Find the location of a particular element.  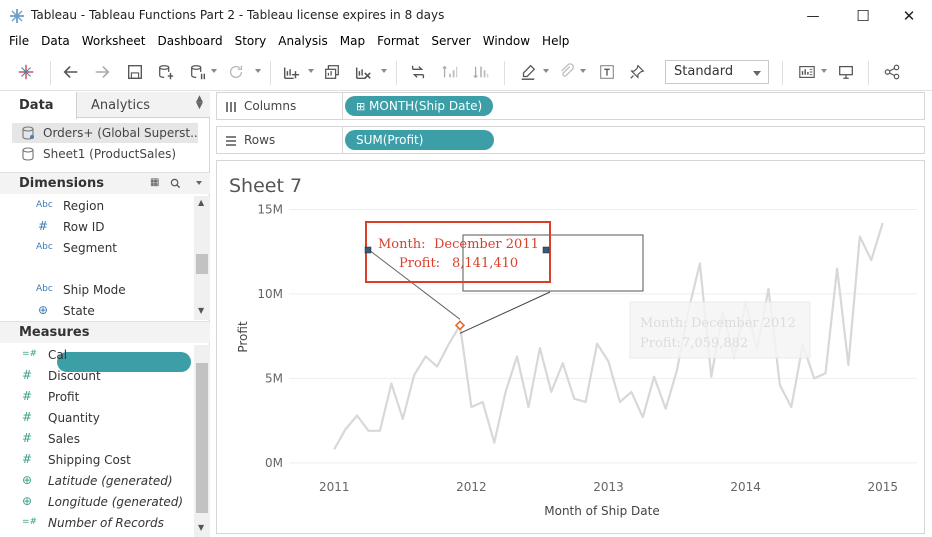

redo-icon is located at coordinates (102, 72).